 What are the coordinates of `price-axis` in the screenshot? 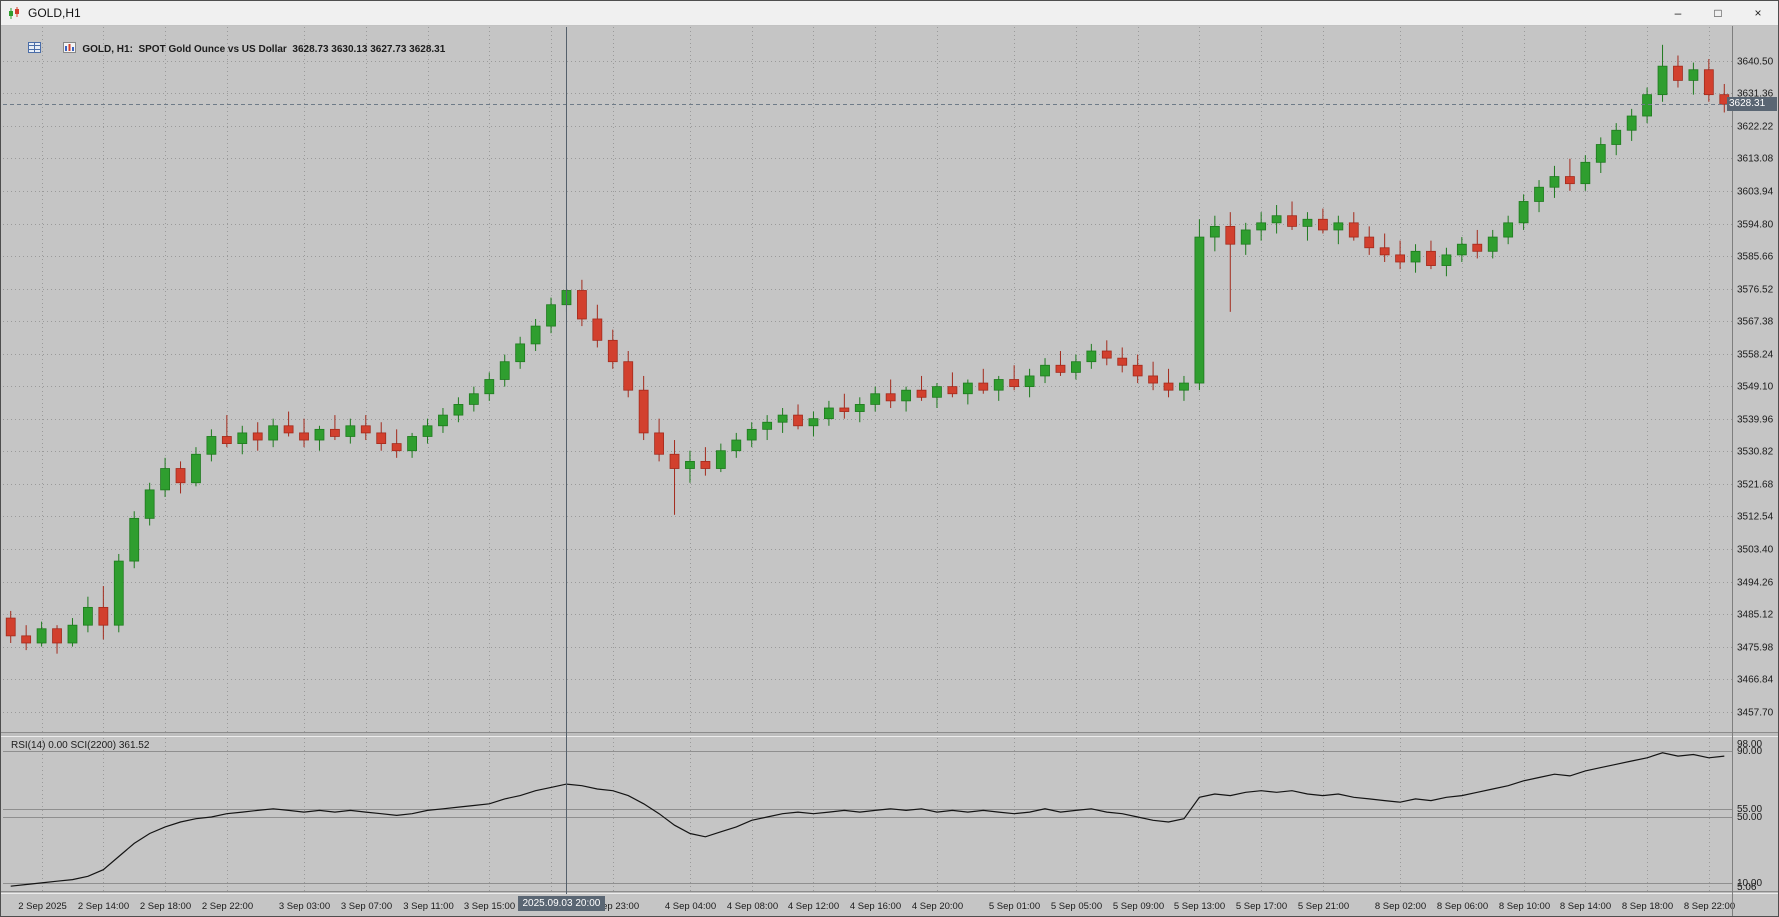 It's located at (1756, 471).